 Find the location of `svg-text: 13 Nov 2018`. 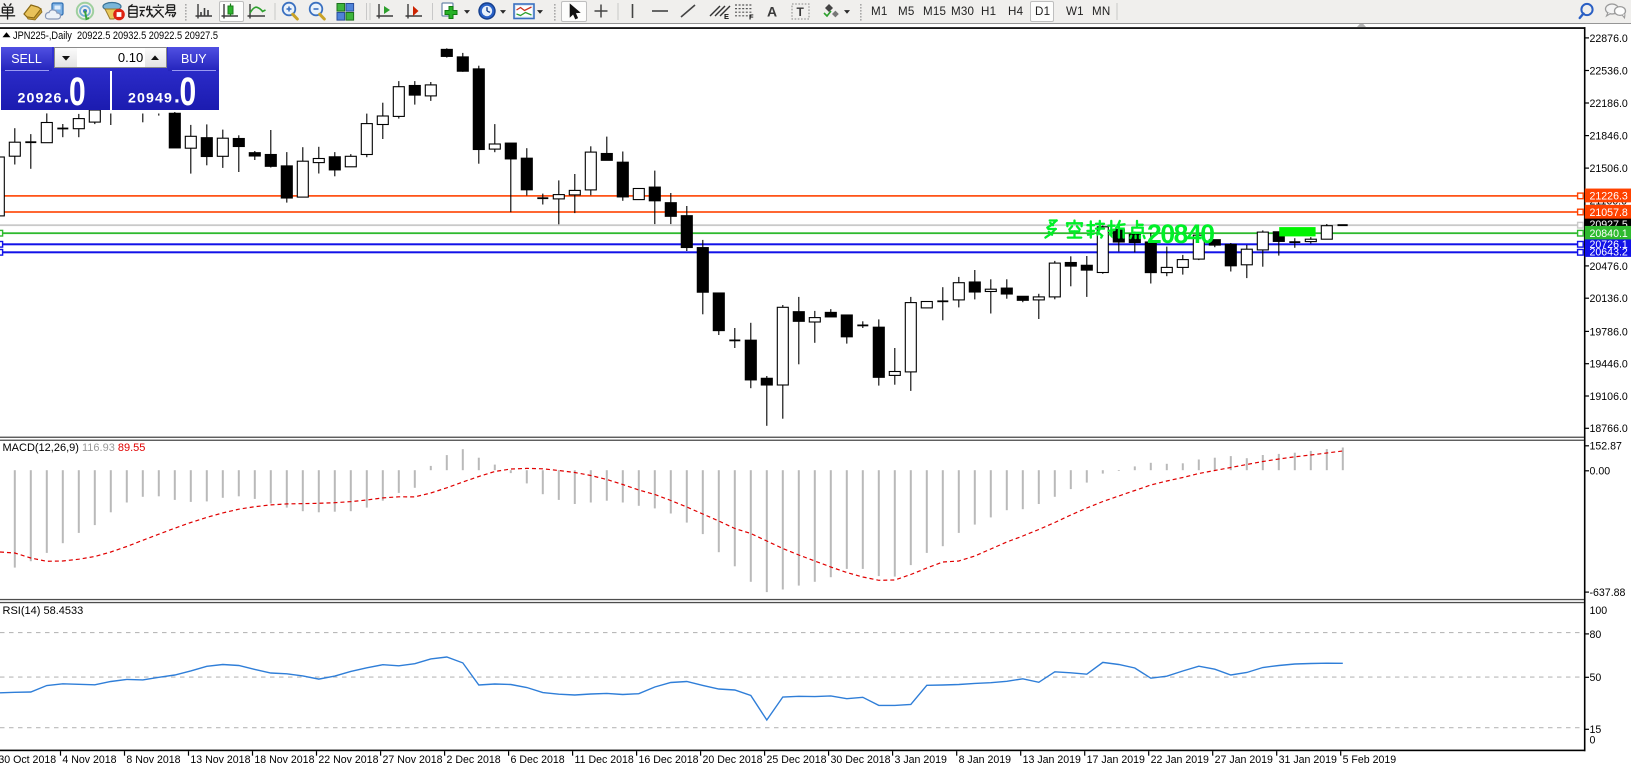

svg-text: 13 Nov 2018 is located at coordinates (220, 760).